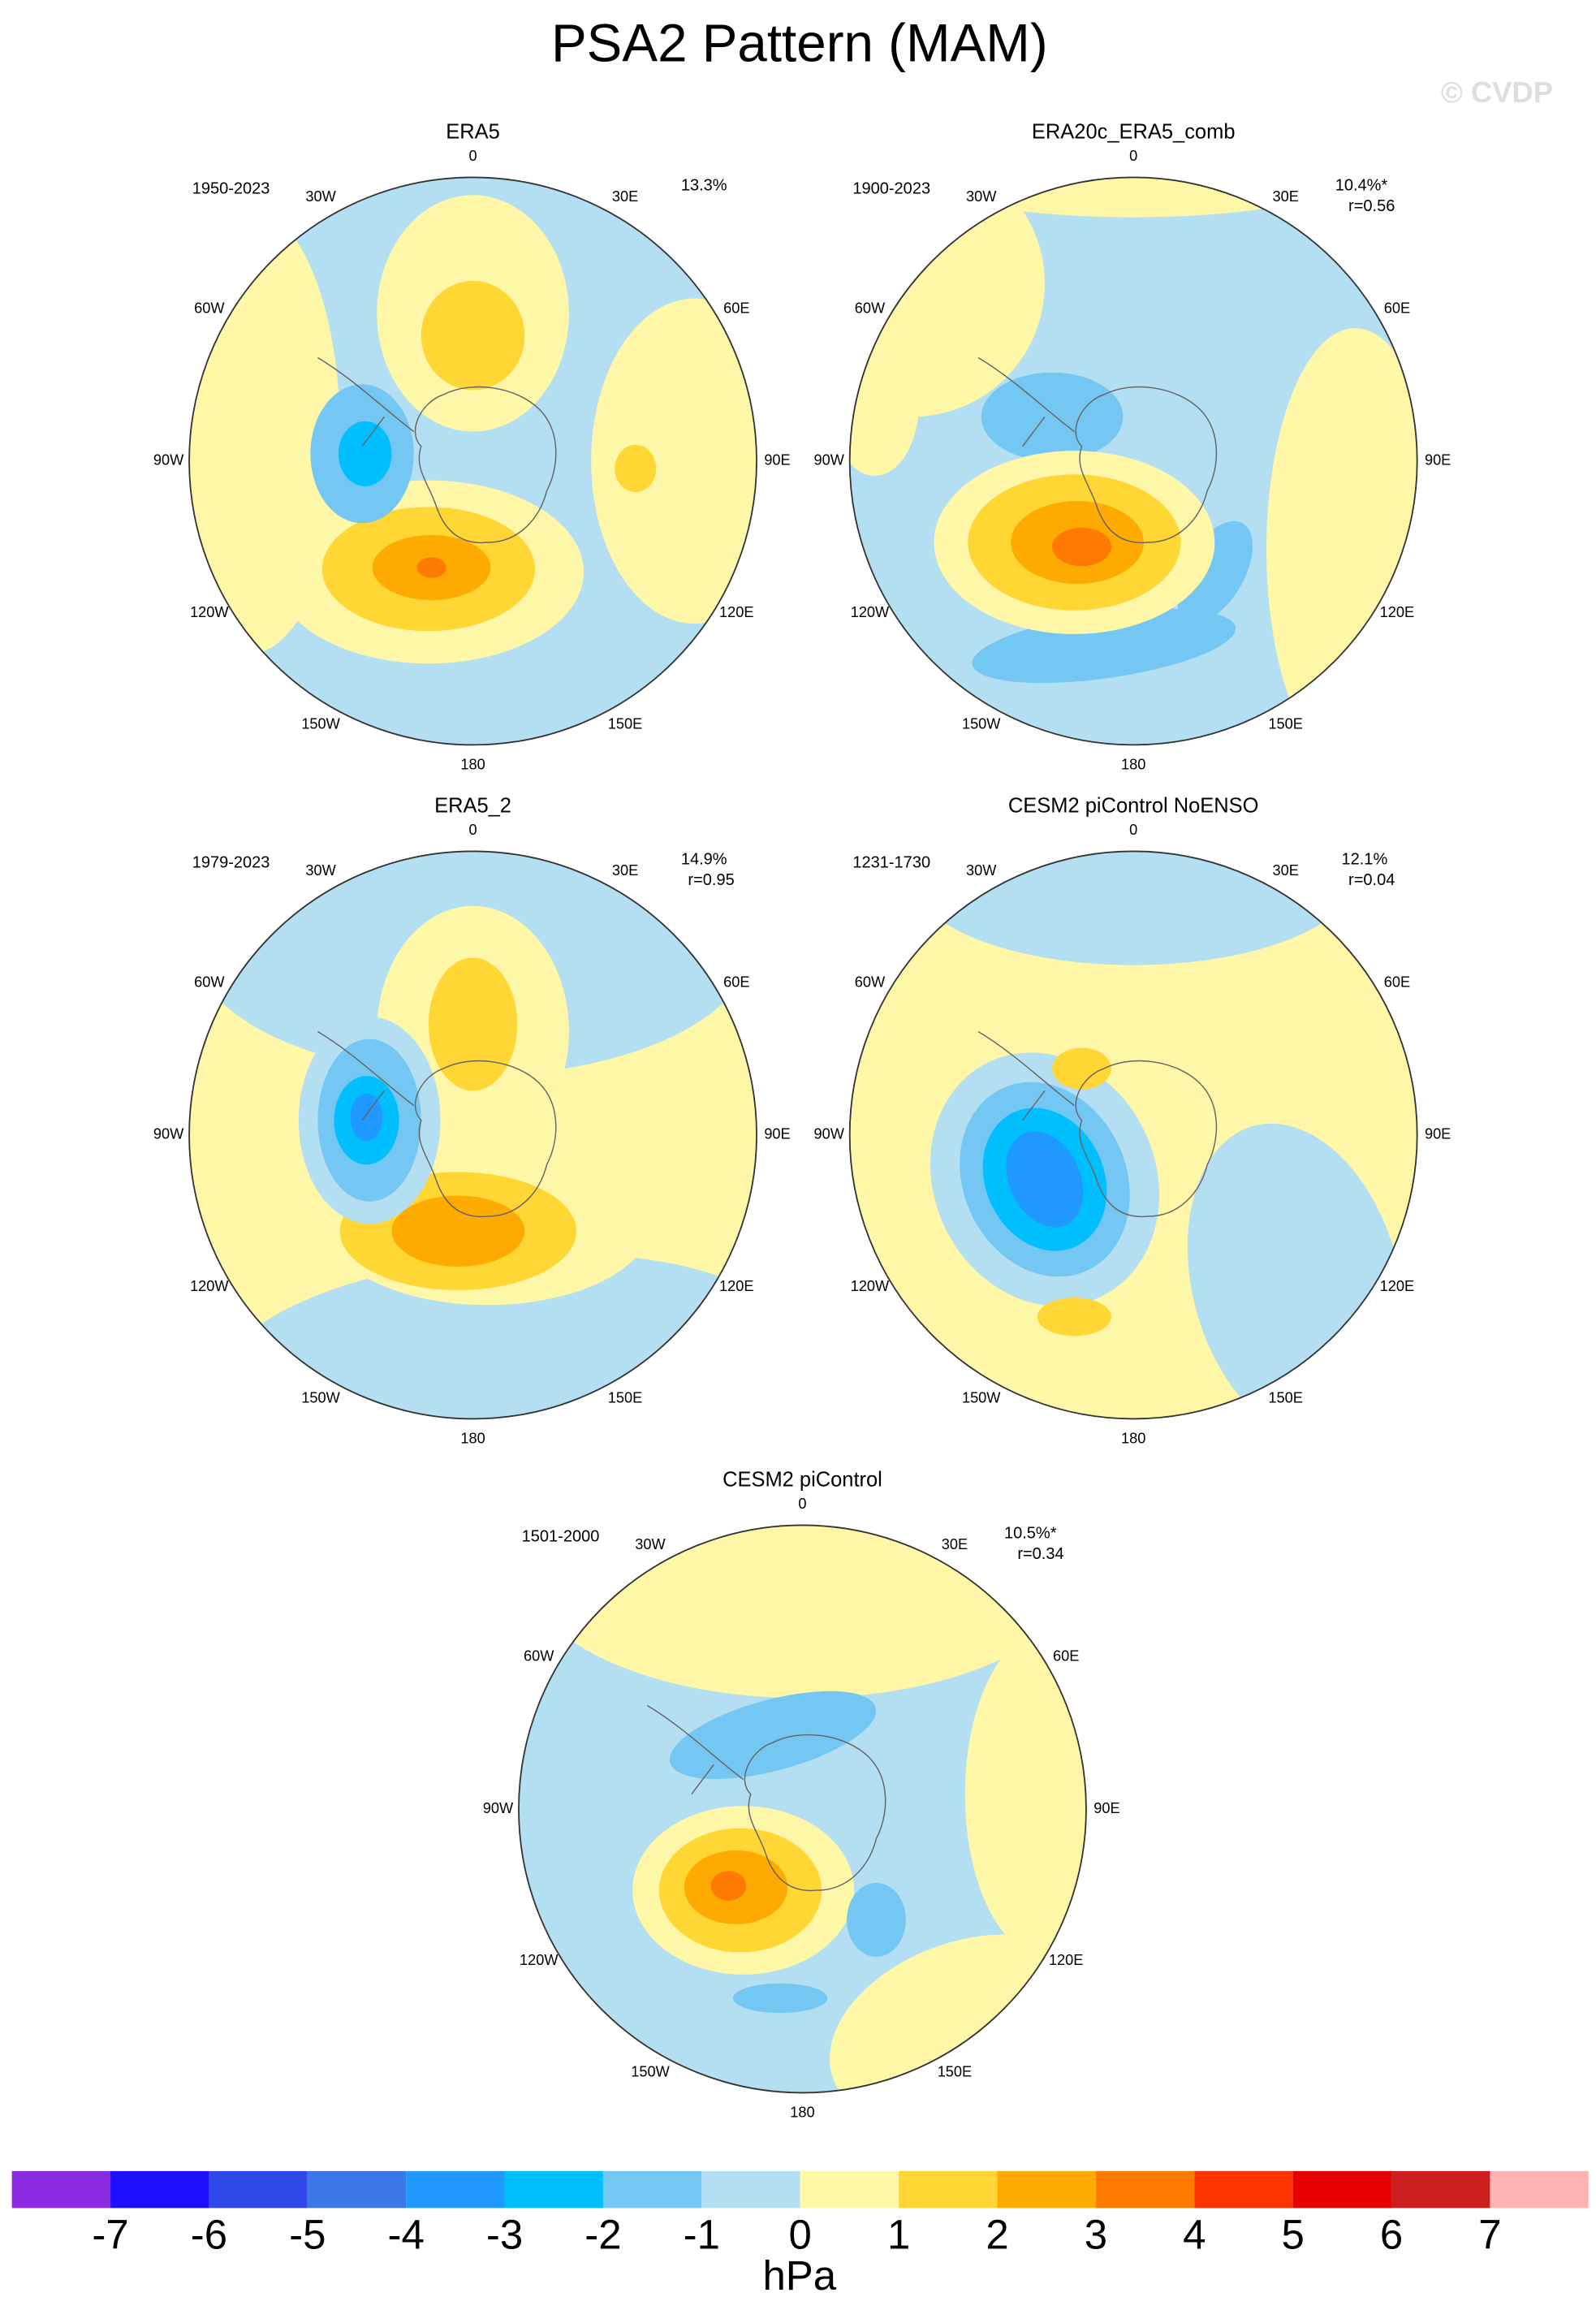 This screenshot has width=1596, height=2310. What do you see at coordinates (704, 186) in the screenshot?
I see `variance-label: 13.3%` at bounding box center [704, 186].